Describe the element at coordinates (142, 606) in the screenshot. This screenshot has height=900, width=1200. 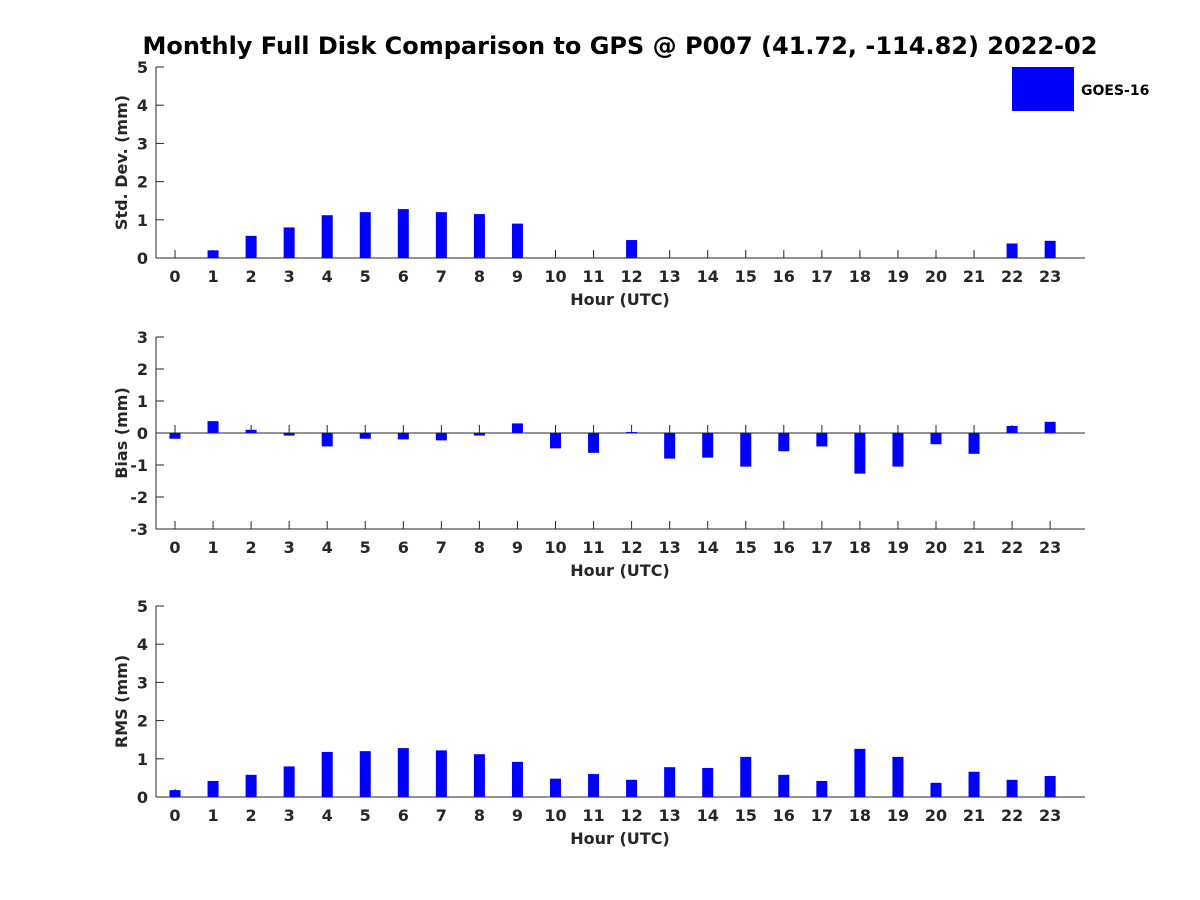
I see `y-tick-label: 5` at that location.